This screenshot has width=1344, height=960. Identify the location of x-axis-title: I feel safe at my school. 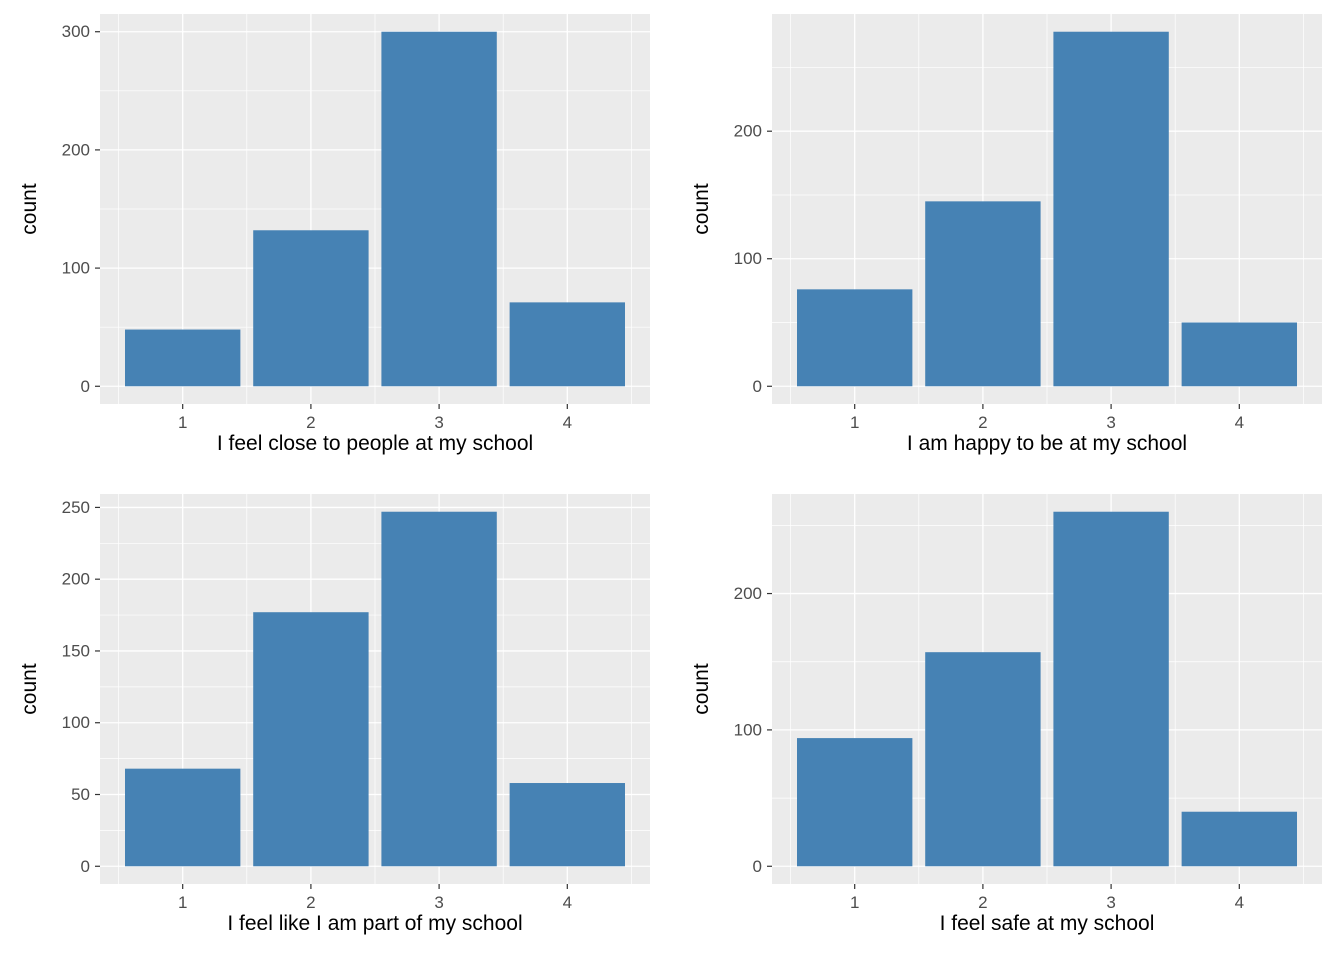
(1047, 923).